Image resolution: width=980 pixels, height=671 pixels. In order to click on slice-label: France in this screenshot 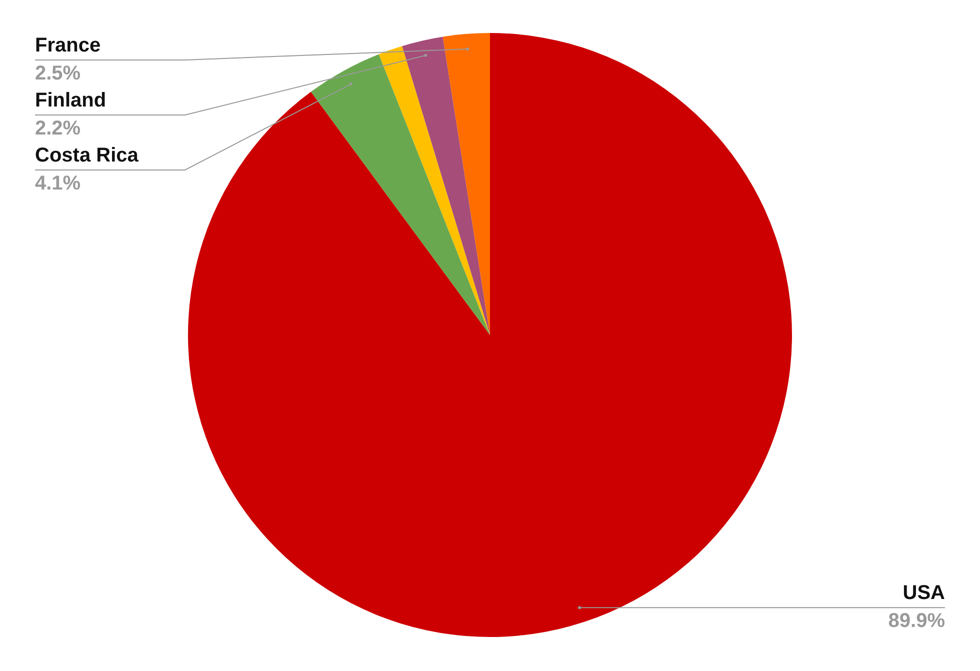, I will do `click(68, 45)`.